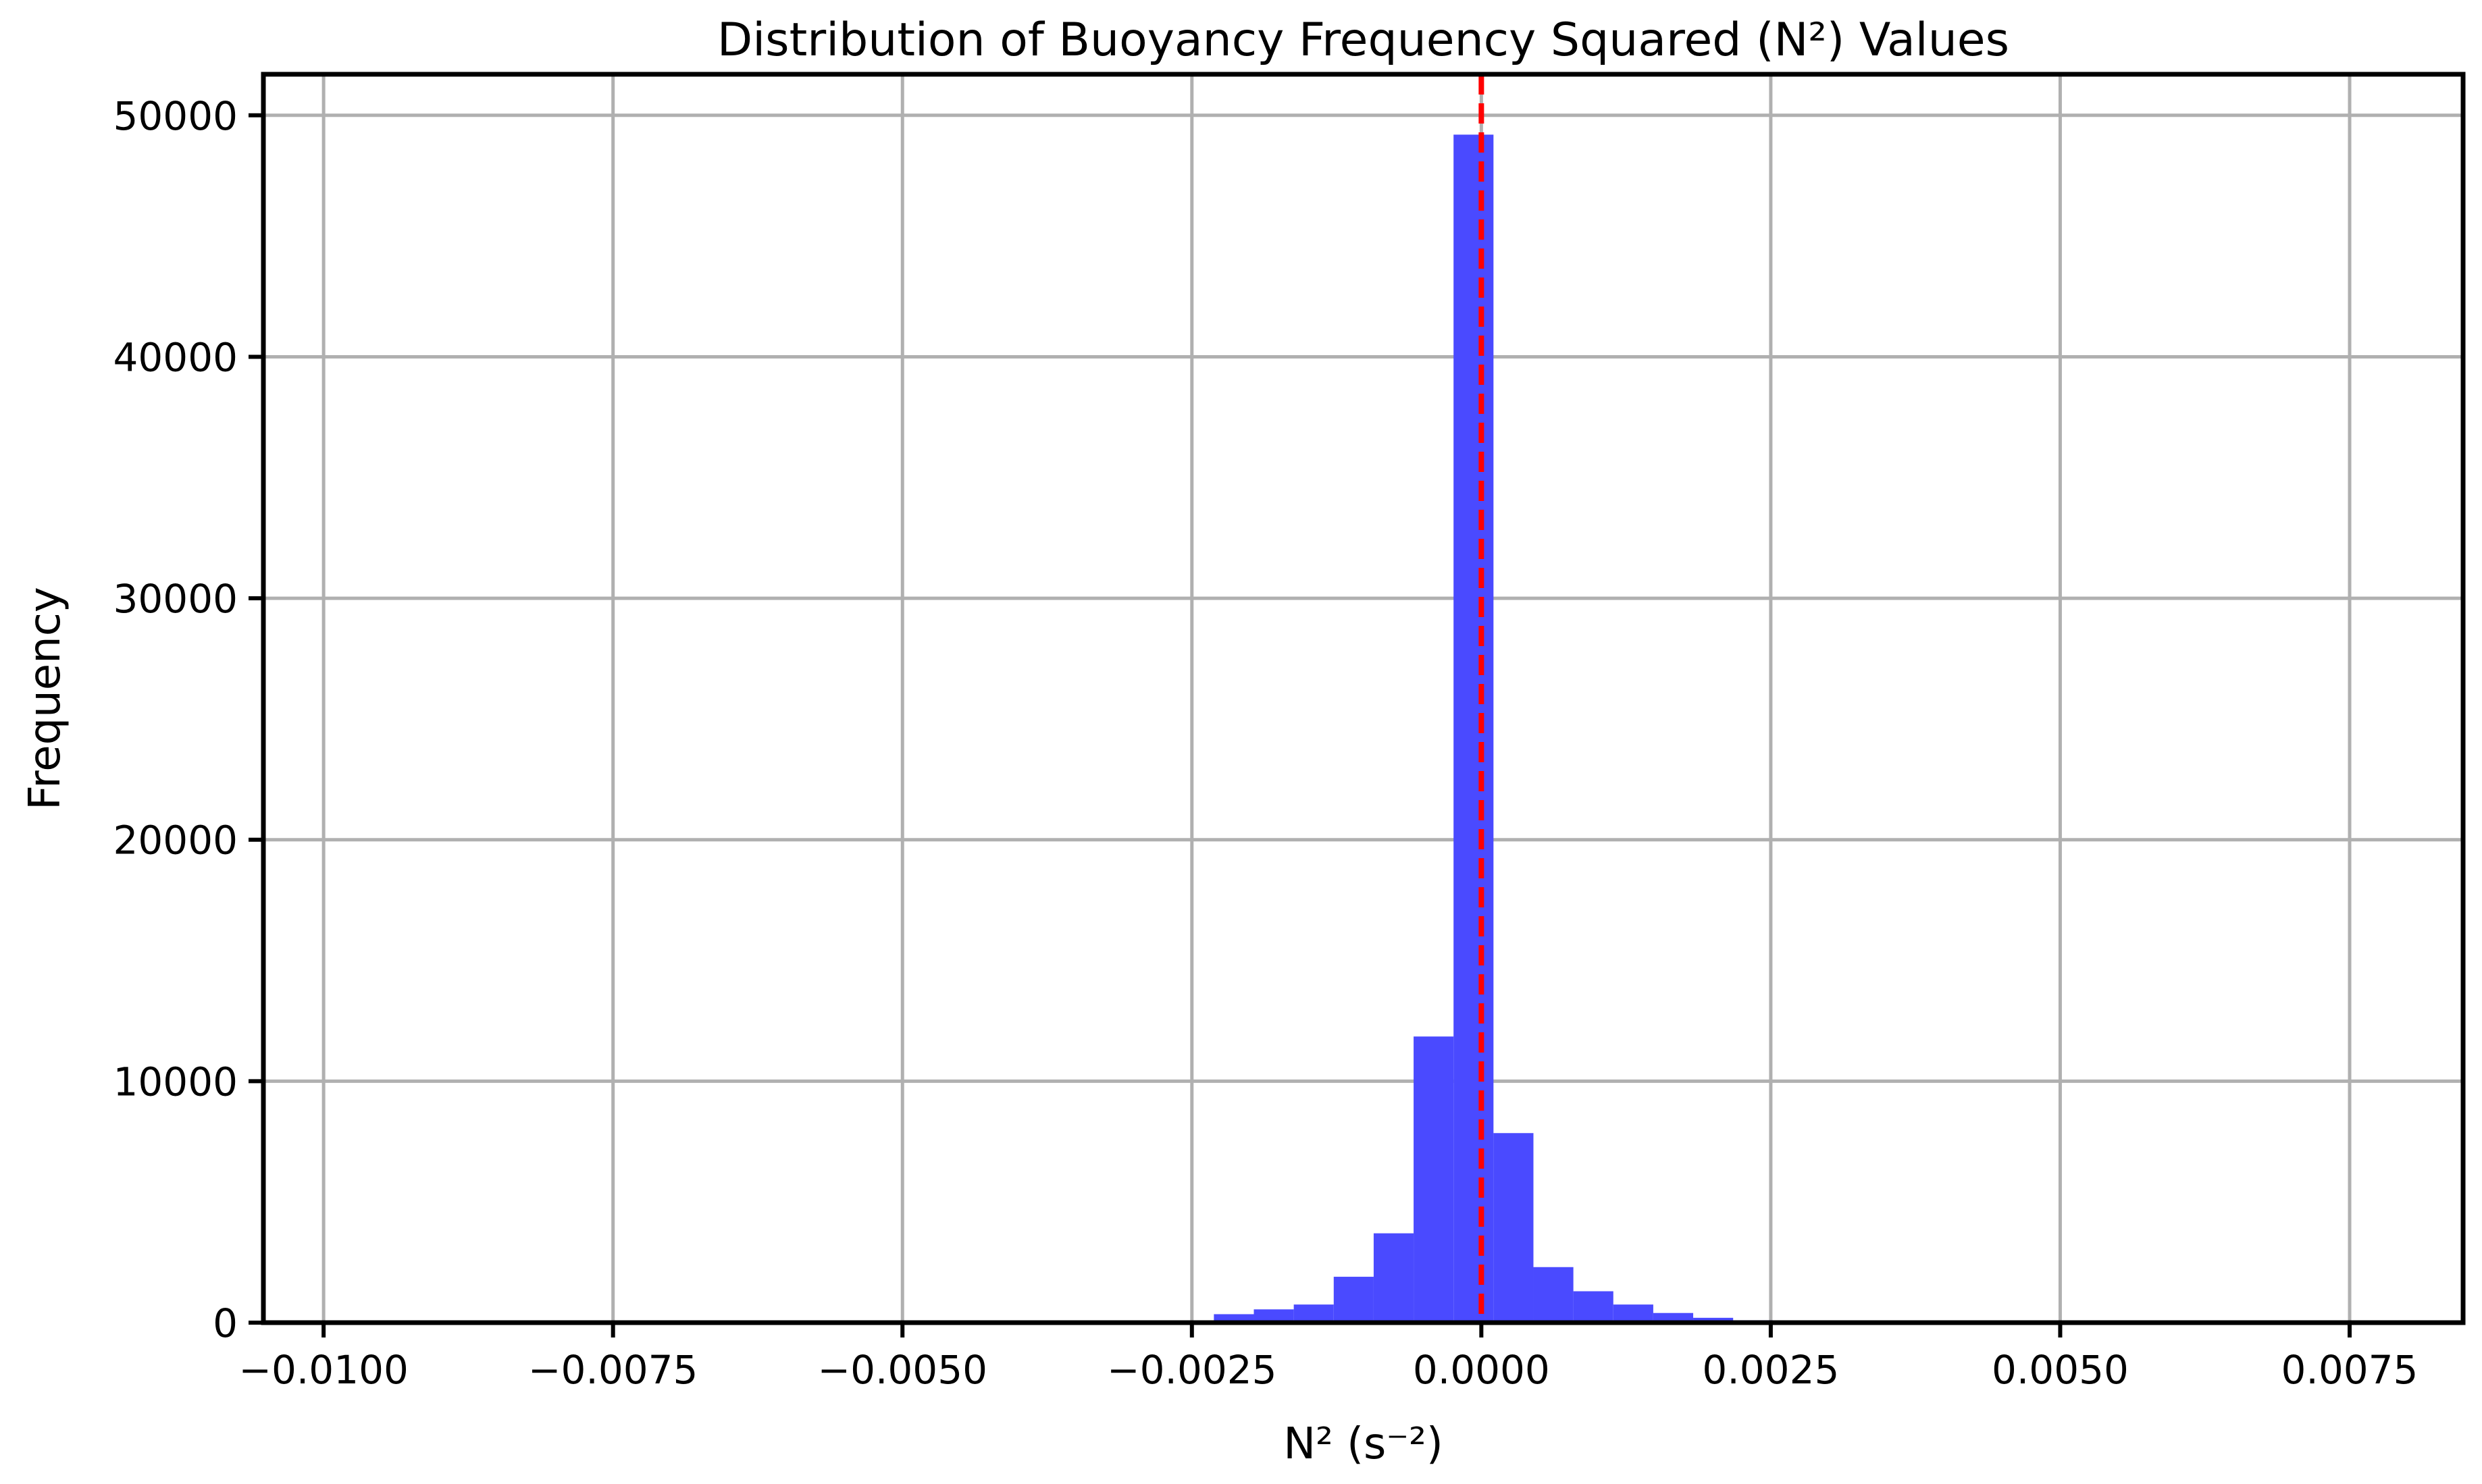 Image resolution: width=2482 pixels, height=1484 pixels. What do you see at coordinates (176, 599) in the screenshot?
I see `y-tick-label: 30000` at bounding box center [176, 599].